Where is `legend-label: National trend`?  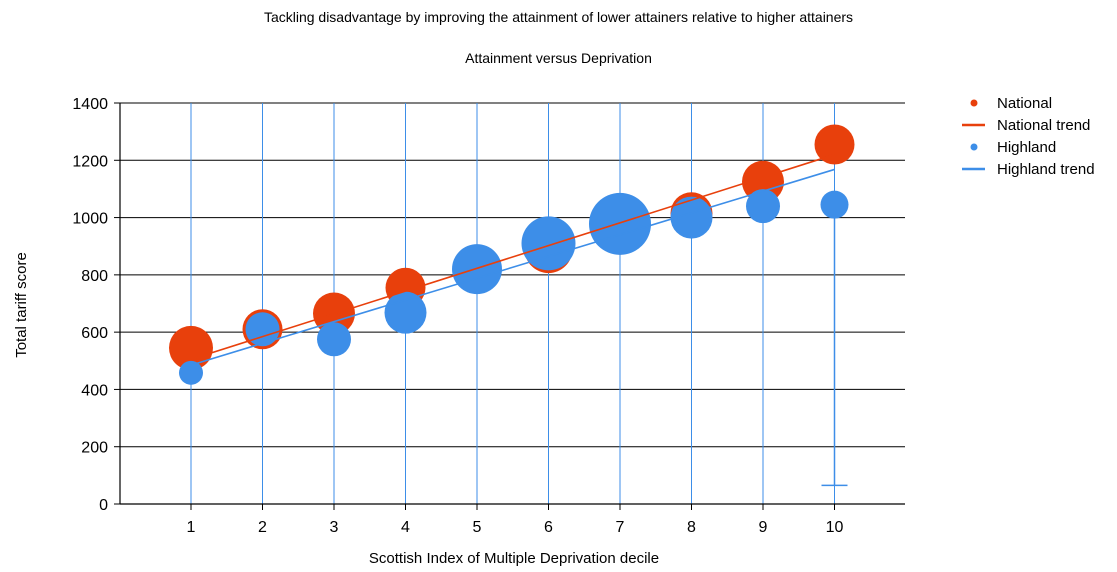 legend-label: National trend is located at coordinates (1043, 125).